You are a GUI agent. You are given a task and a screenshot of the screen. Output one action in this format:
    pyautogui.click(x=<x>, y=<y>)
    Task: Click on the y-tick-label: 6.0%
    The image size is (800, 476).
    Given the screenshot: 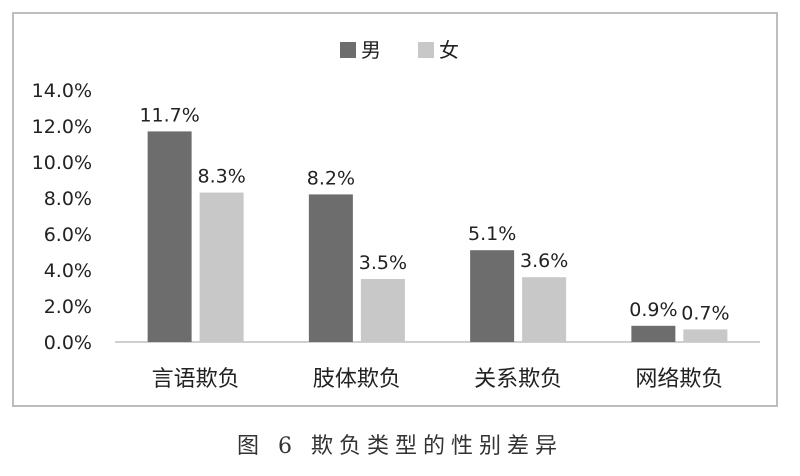 What is the action you would take?
    pyautogui.click(x=68, y=235)
    